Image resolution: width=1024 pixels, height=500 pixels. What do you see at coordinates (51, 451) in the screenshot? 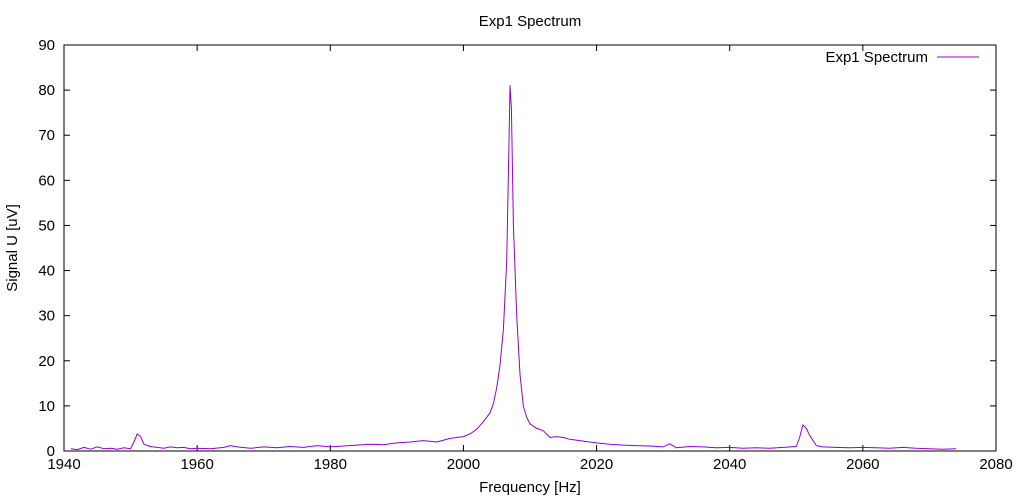
I see `y-tick-label: 0` at bounding box center [51, 451].